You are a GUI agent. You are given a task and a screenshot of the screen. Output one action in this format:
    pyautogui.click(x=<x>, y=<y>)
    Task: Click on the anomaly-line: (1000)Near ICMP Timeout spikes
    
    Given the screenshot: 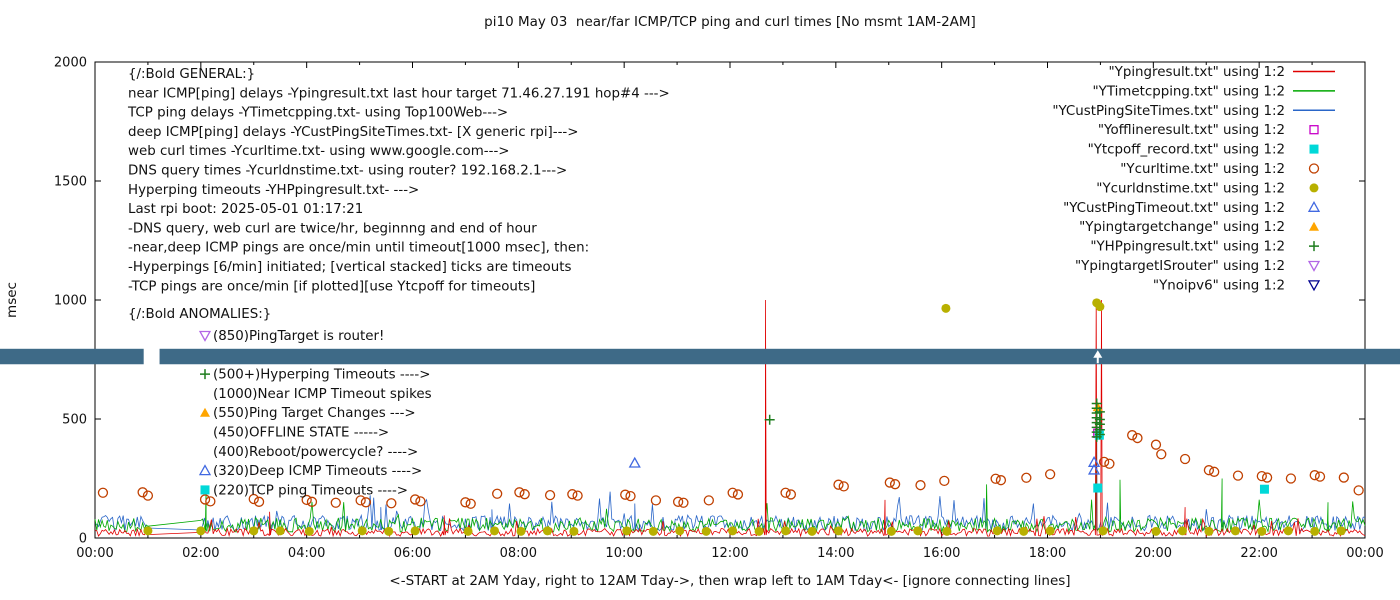 What is the action you would take?
    pyautogui.click(x=322, y=394)
    